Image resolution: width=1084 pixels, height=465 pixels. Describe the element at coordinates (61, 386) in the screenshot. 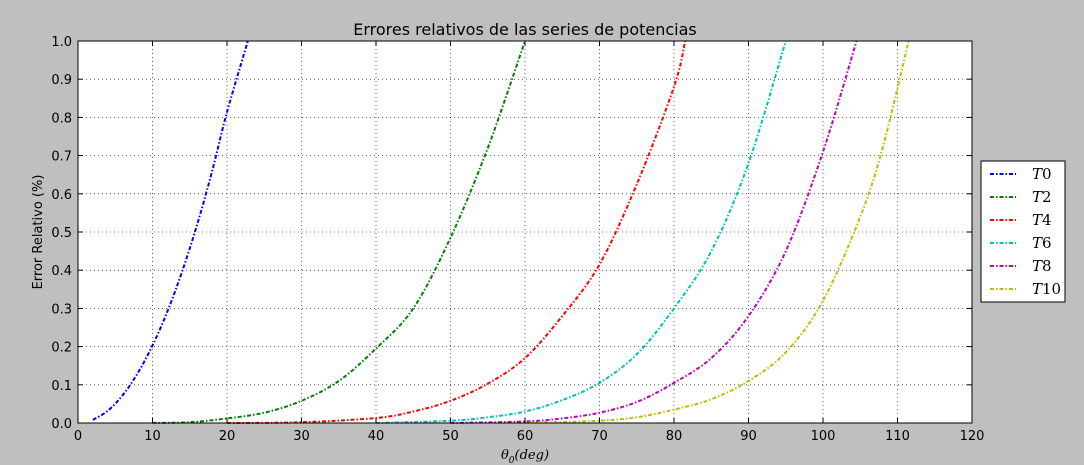

I see `y-tick-label: 0.1` at that location.